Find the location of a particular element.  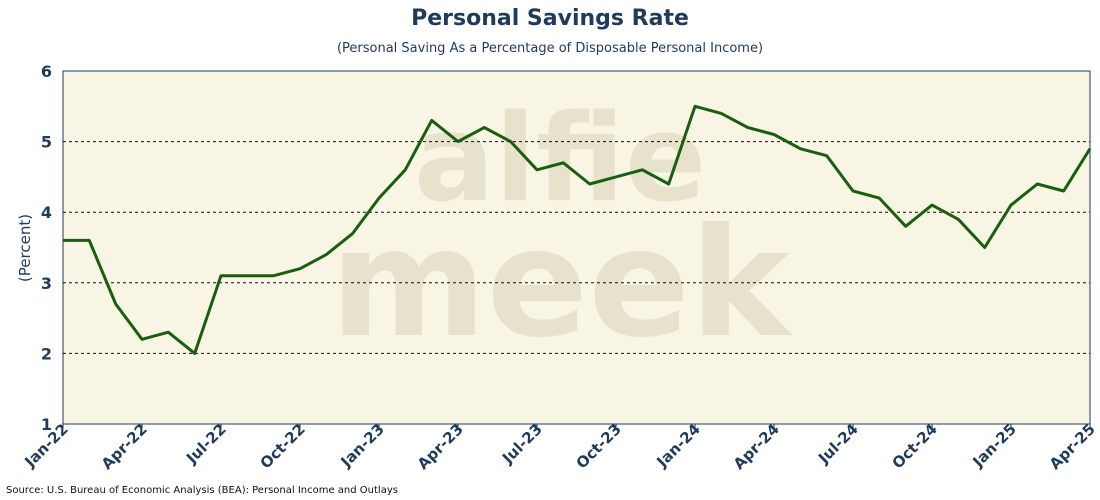

y-tick-label: 2 is located at coordinates (46, 353).